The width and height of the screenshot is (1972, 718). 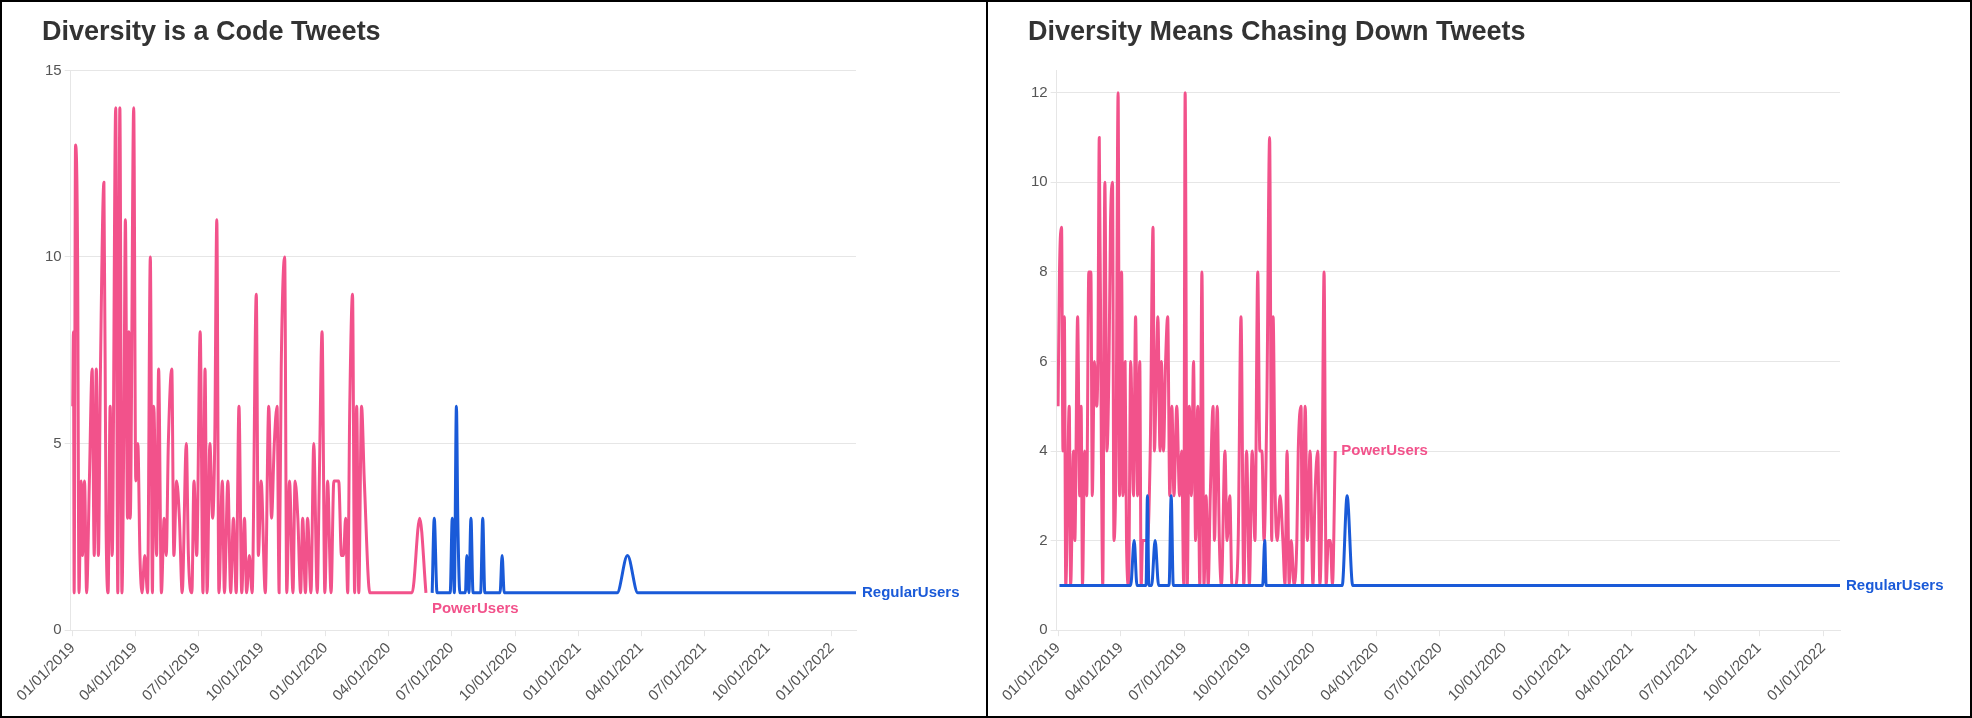 I want to click on y-tick-label: 15, so click(x=53, y=69).